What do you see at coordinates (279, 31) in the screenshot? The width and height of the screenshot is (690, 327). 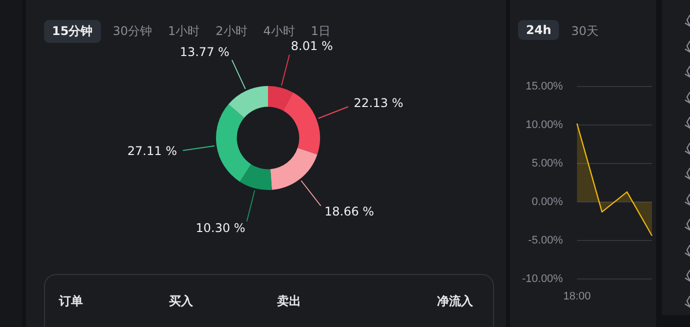 I see `text: 4小时` at bounding box center [279, 31].